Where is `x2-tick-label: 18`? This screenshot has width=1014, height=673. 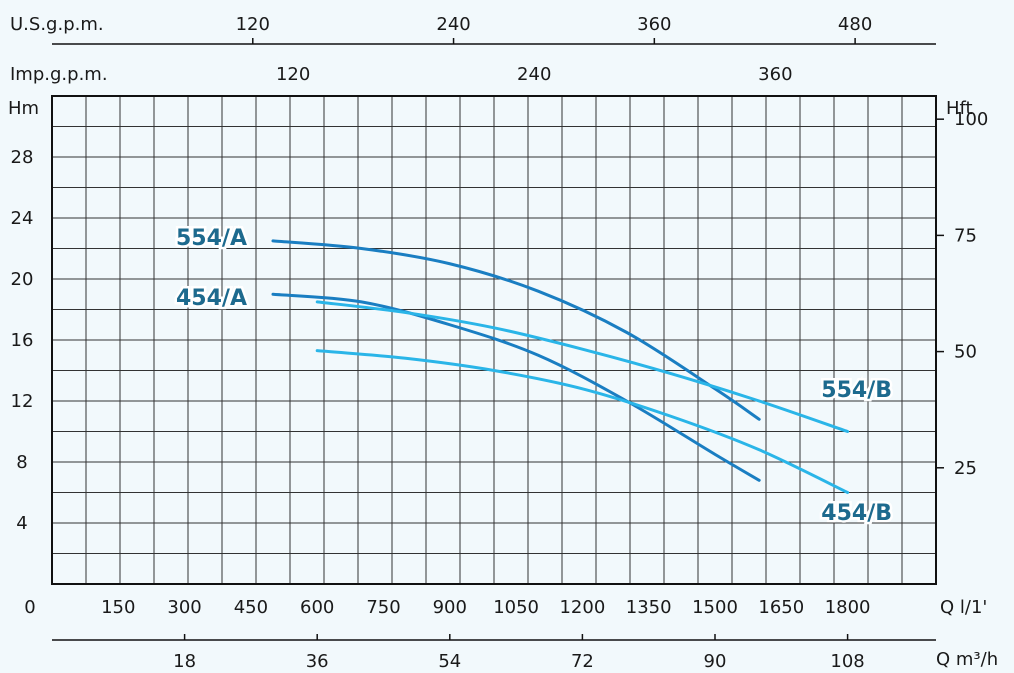 x2-tick-label: 18 is located at coordinates (184, 661).